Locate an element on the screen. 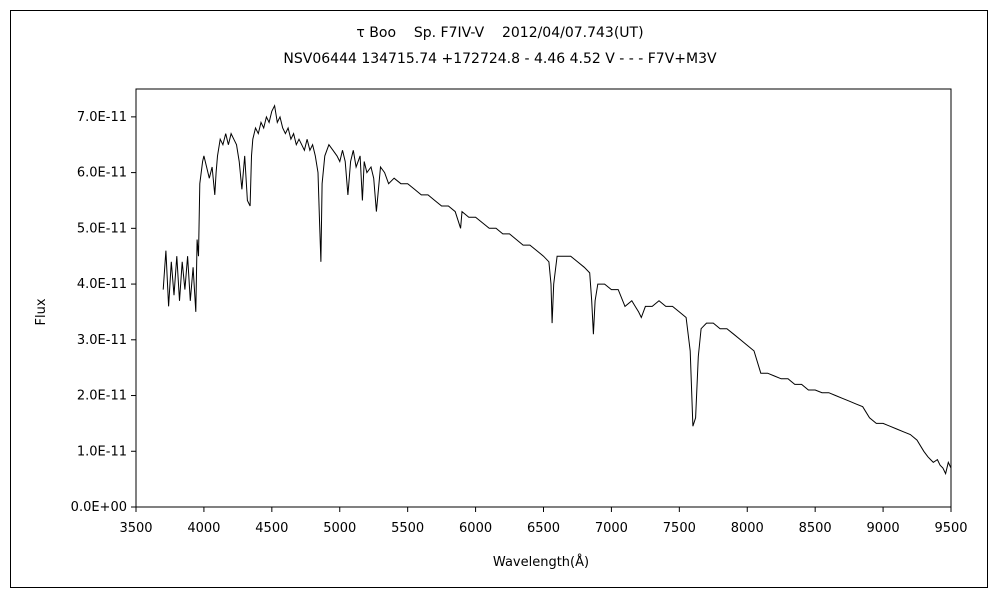 The image size is (1000, 600). x-tick-label: 9000 is located at coordinates (883, 528).